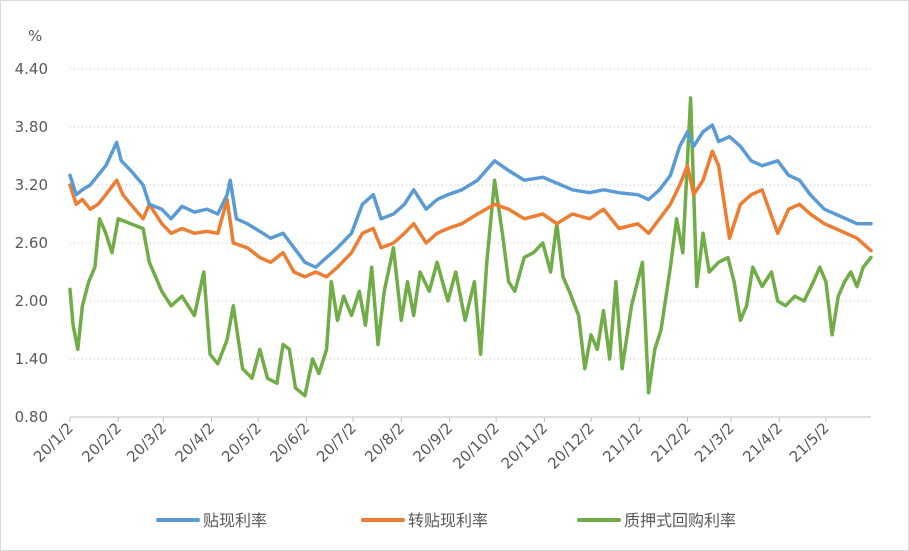 This screenshot has height=551, width=909. Describe the element at coordinates (31, 185) in the screenshot. I see `y-tick-label: 3.20` at that location.